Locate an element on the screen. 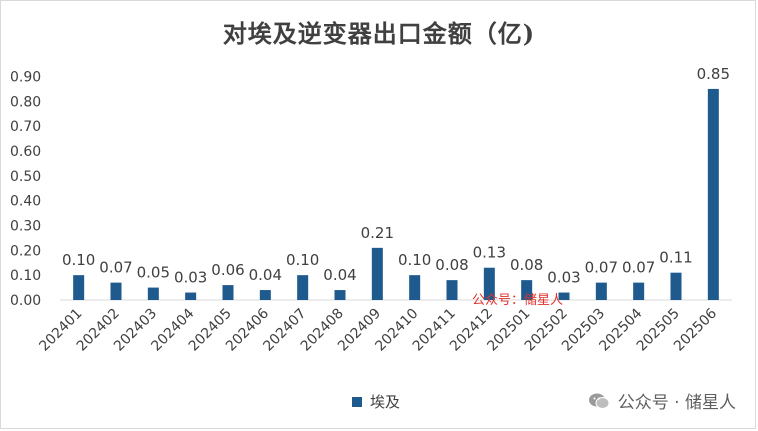 The image size is (758, 431). legend: 埃及 is located at coordinates (376, 401).